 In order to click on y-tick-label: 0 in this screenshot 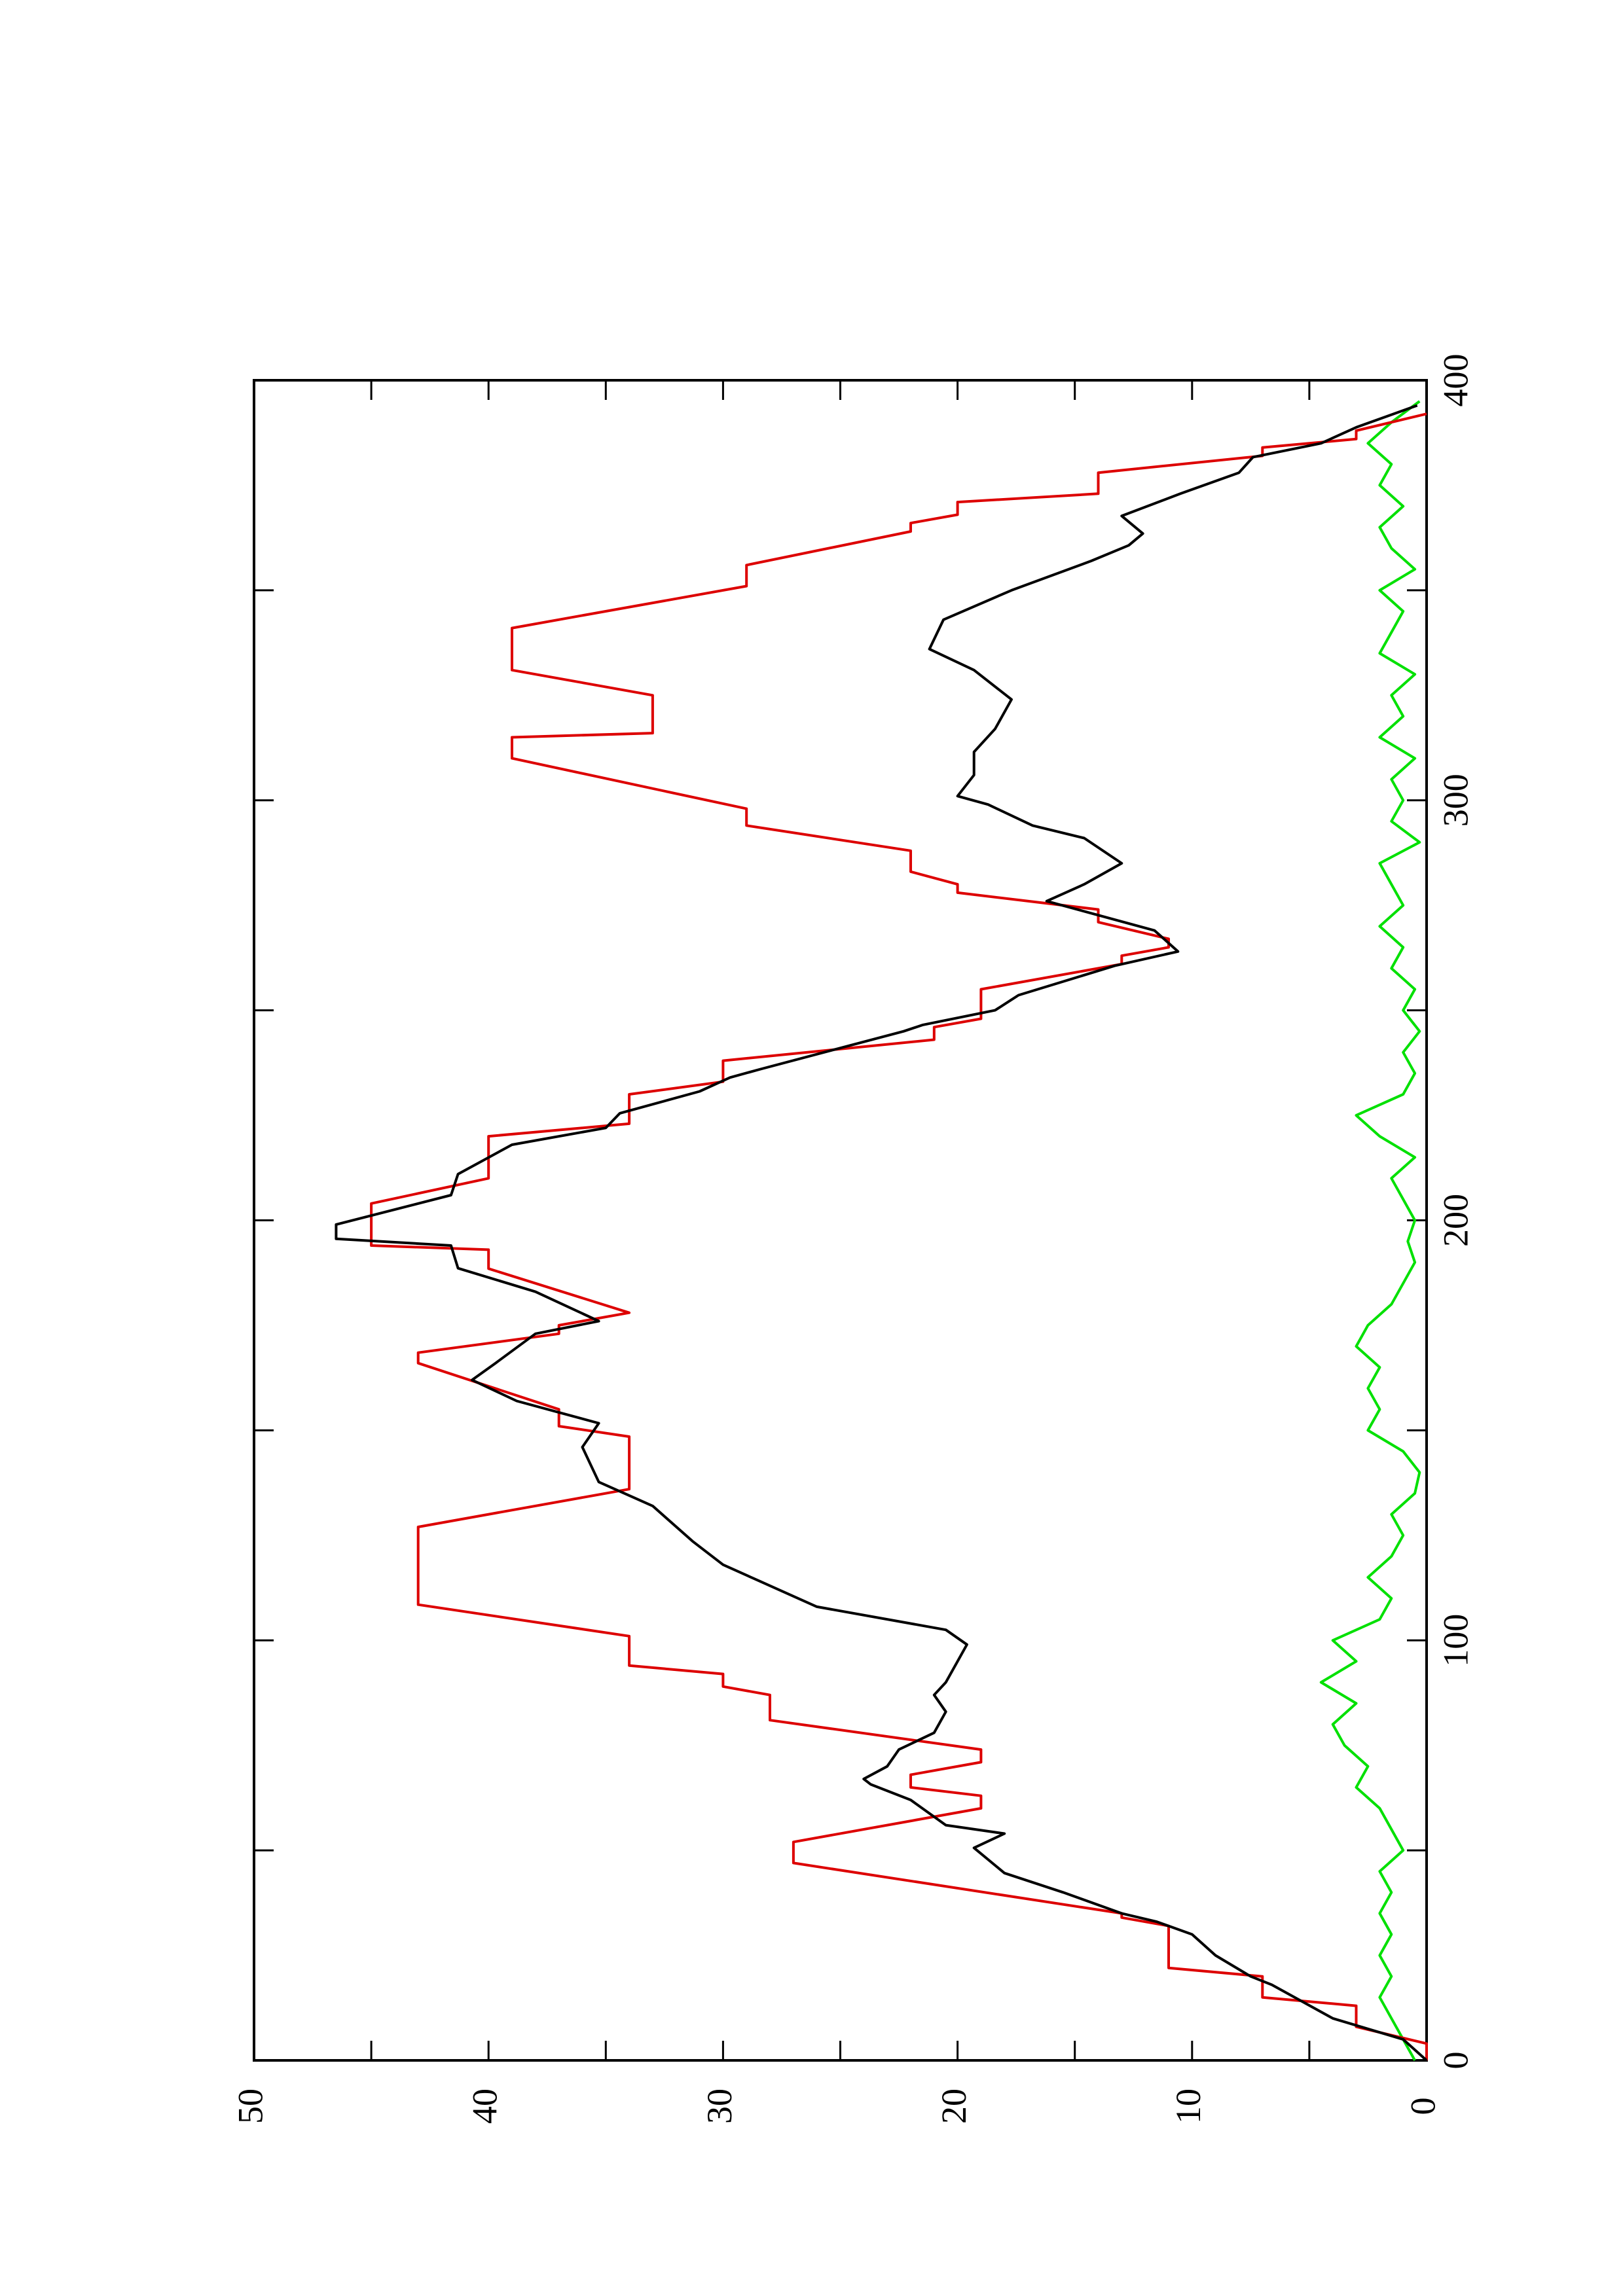, I will do `click(1422, 2106)`.